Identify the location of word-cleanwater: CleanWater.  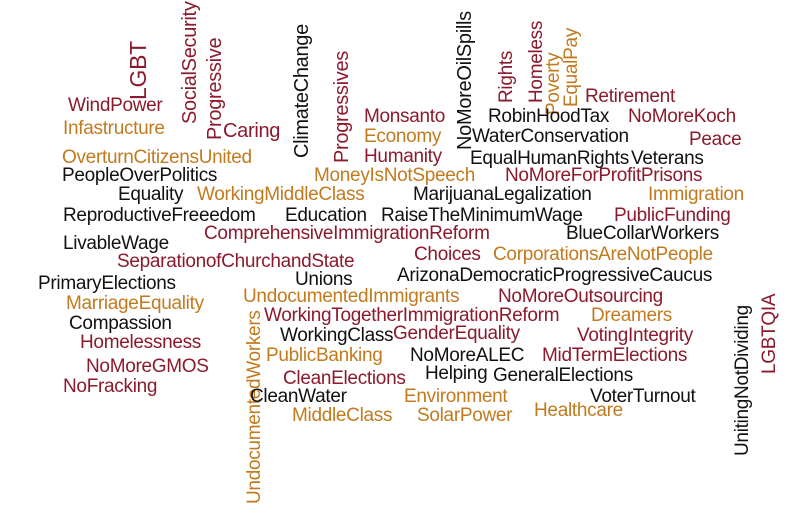
(298, 396).